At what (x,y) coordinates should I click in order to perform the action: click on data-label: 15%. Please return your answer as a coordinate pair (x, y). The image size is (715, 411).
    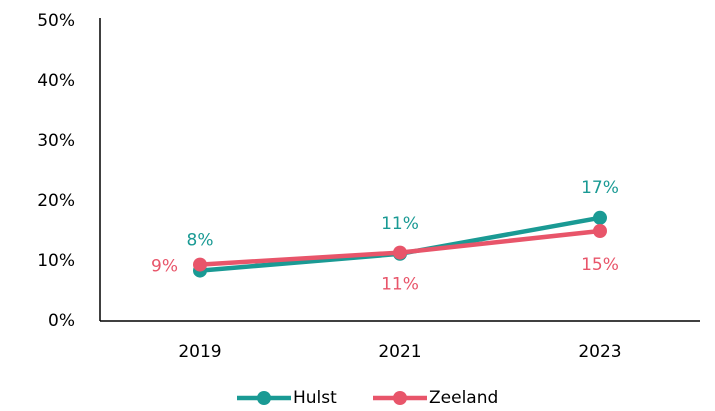
    Looking at the image, I should click on (600, 265).